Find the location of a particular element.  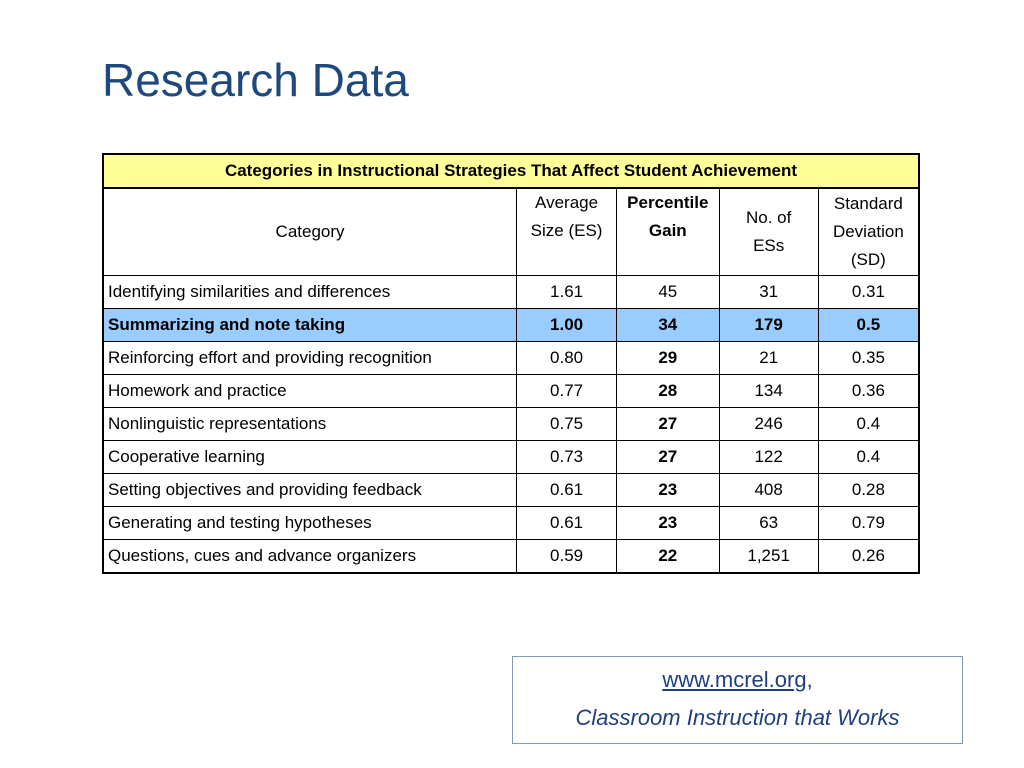

row-category: Nonlinguistic representations is located at coordinates (310, 424).